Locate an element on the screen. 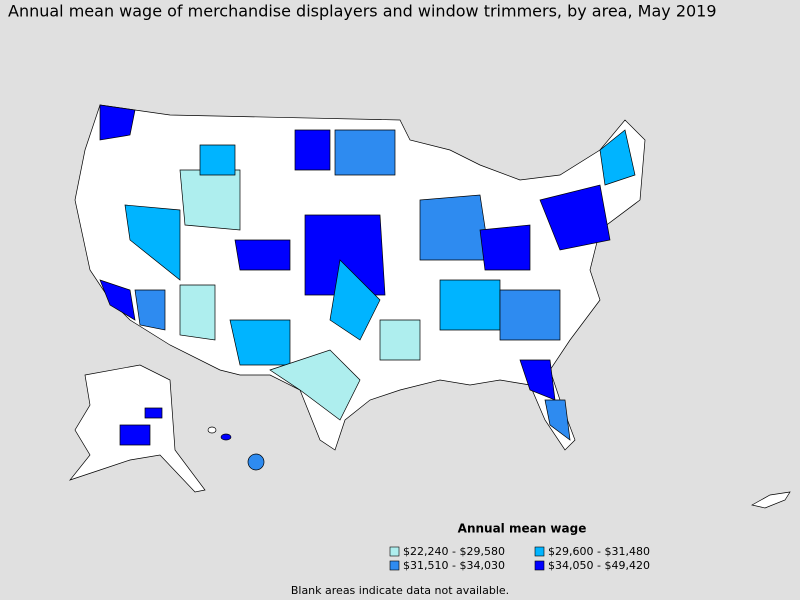 This screenshot has height=600, width=800. puerto-rico is located at coordinates (771, 500).